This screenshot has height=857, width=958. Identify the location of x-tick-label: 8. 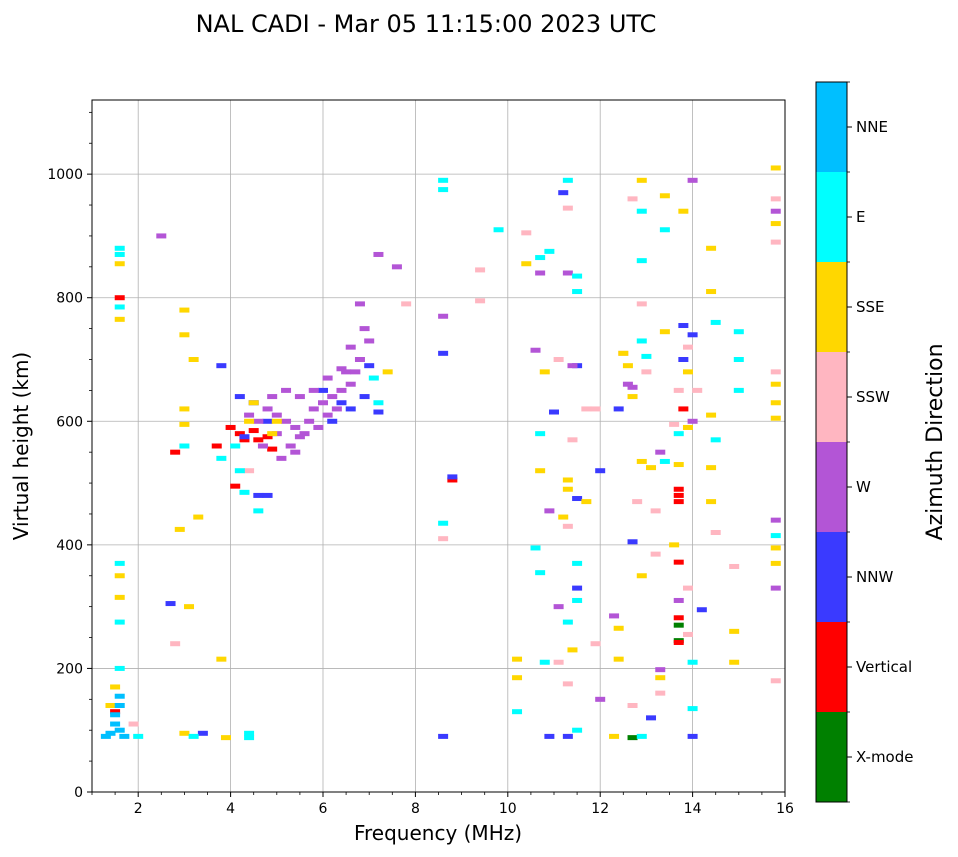
(415, 809).